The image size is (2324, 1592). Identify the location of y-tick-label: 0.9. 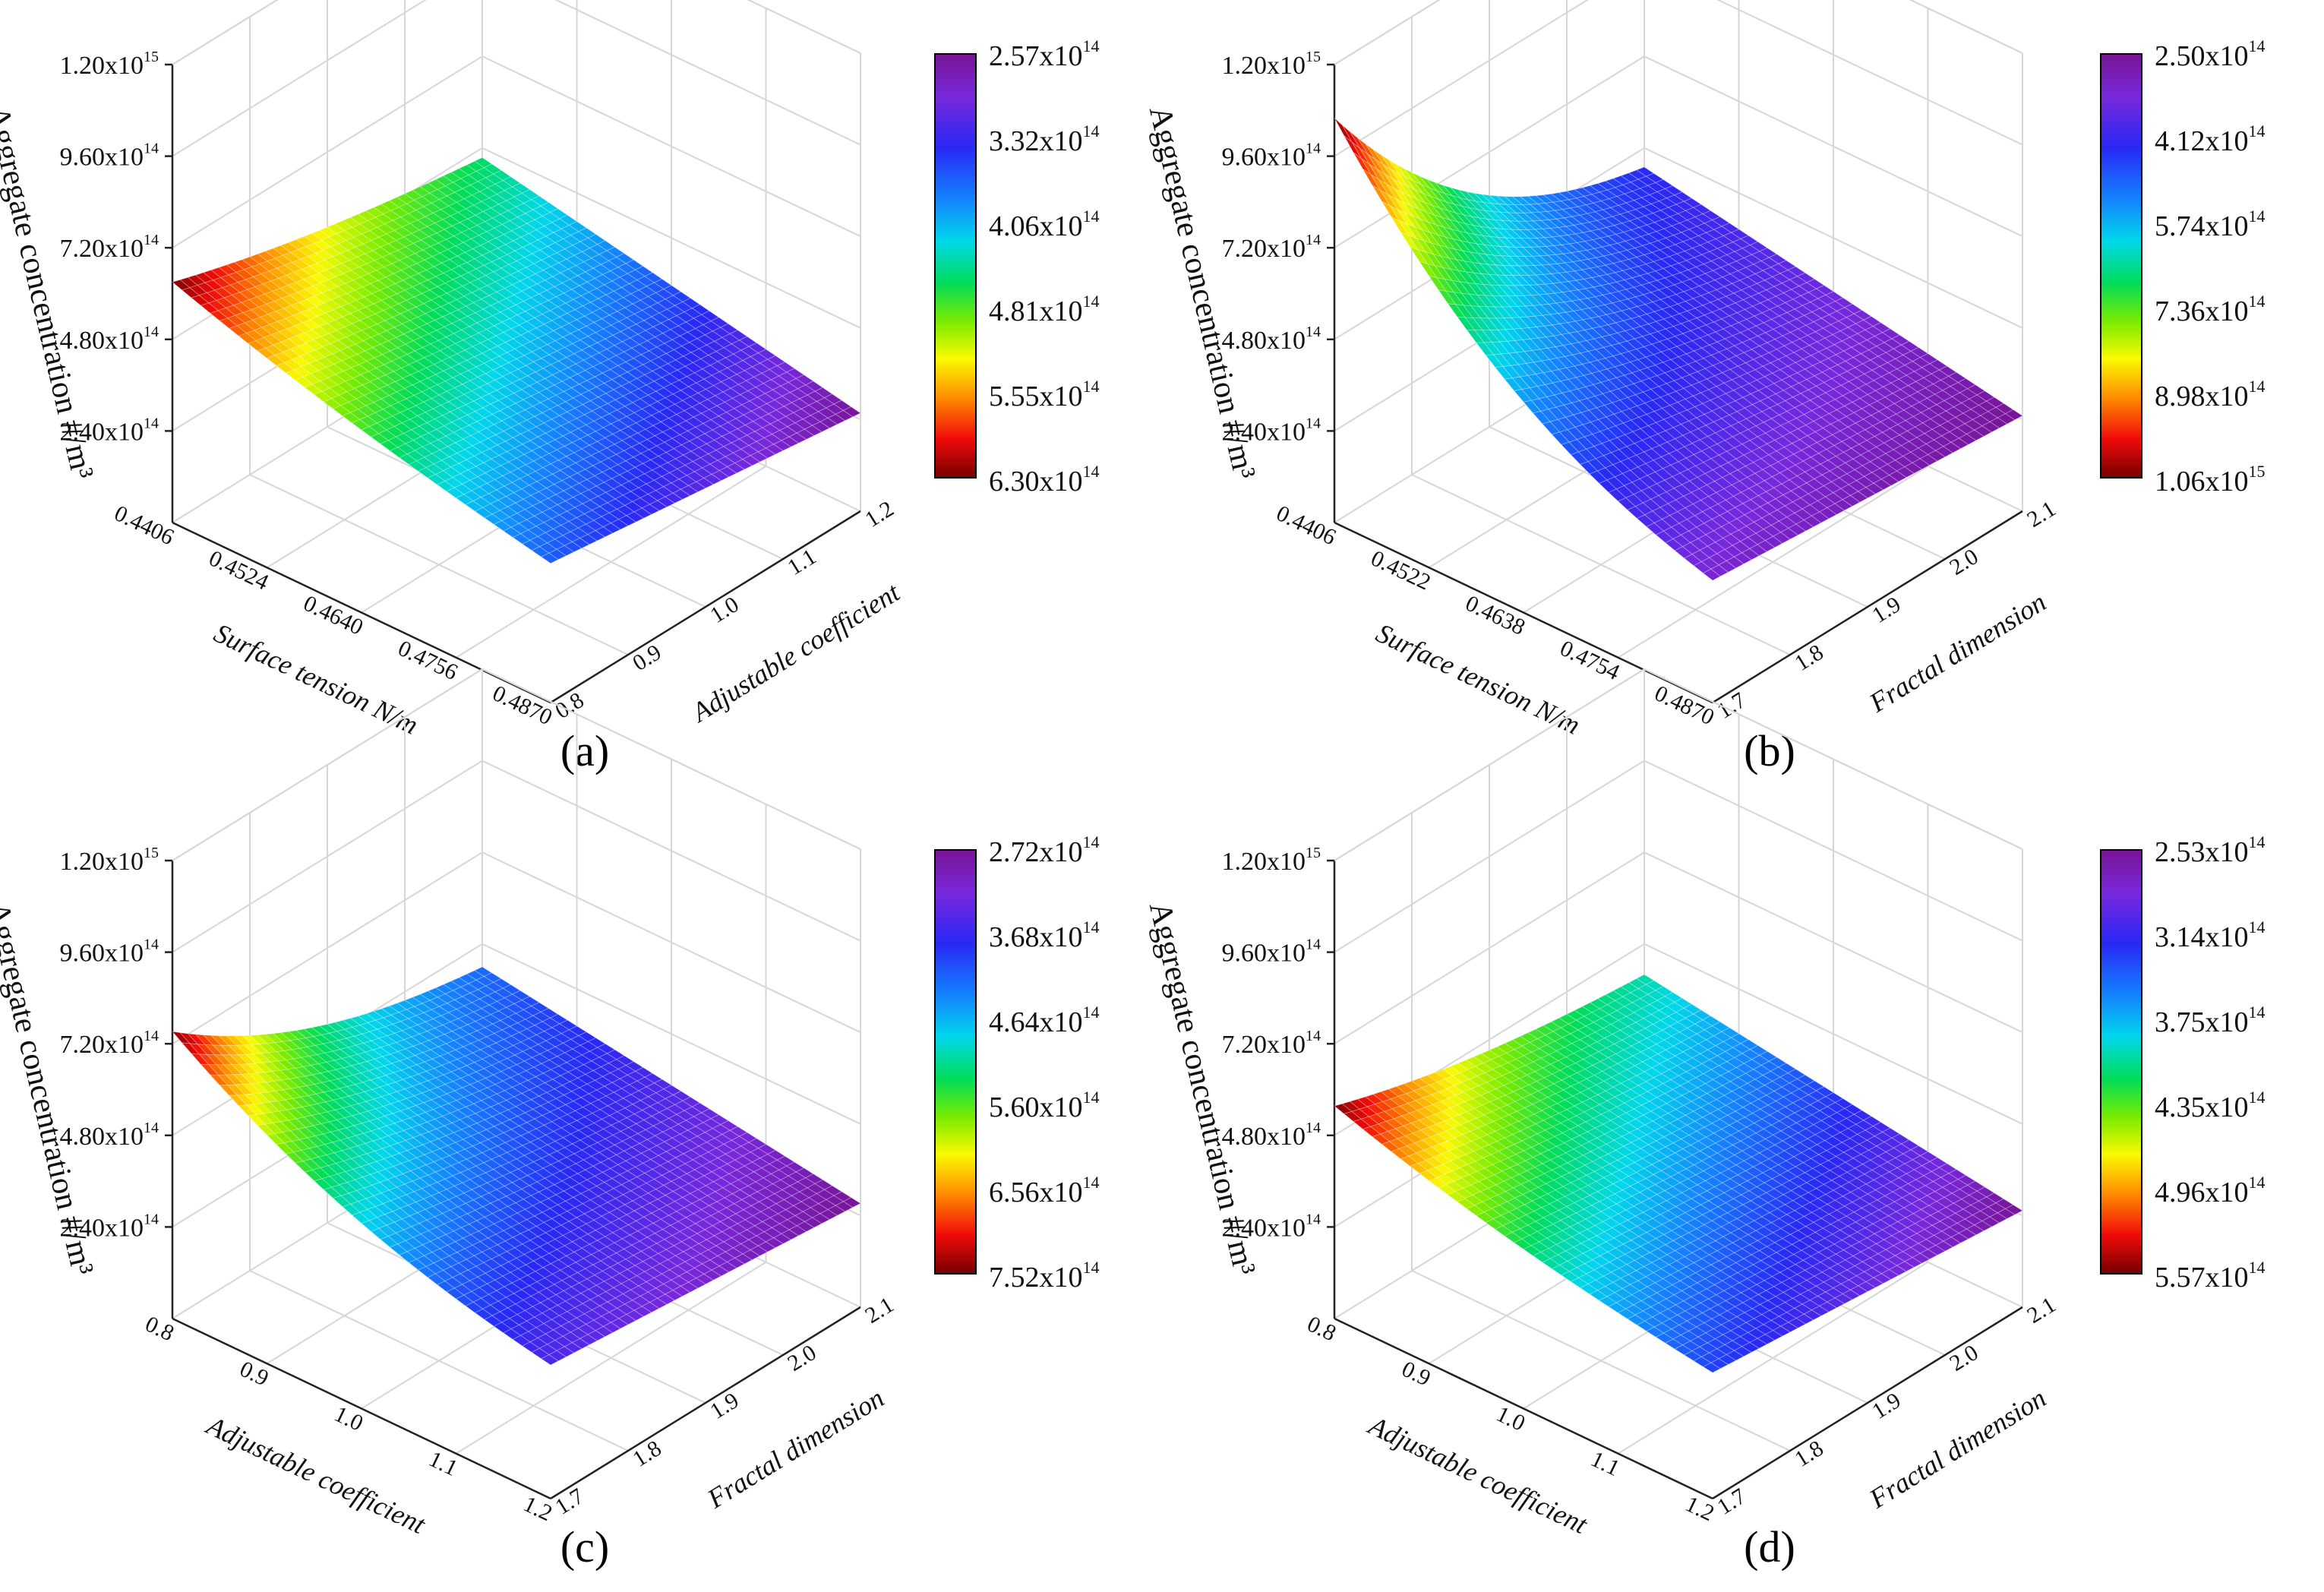
(646, 658).